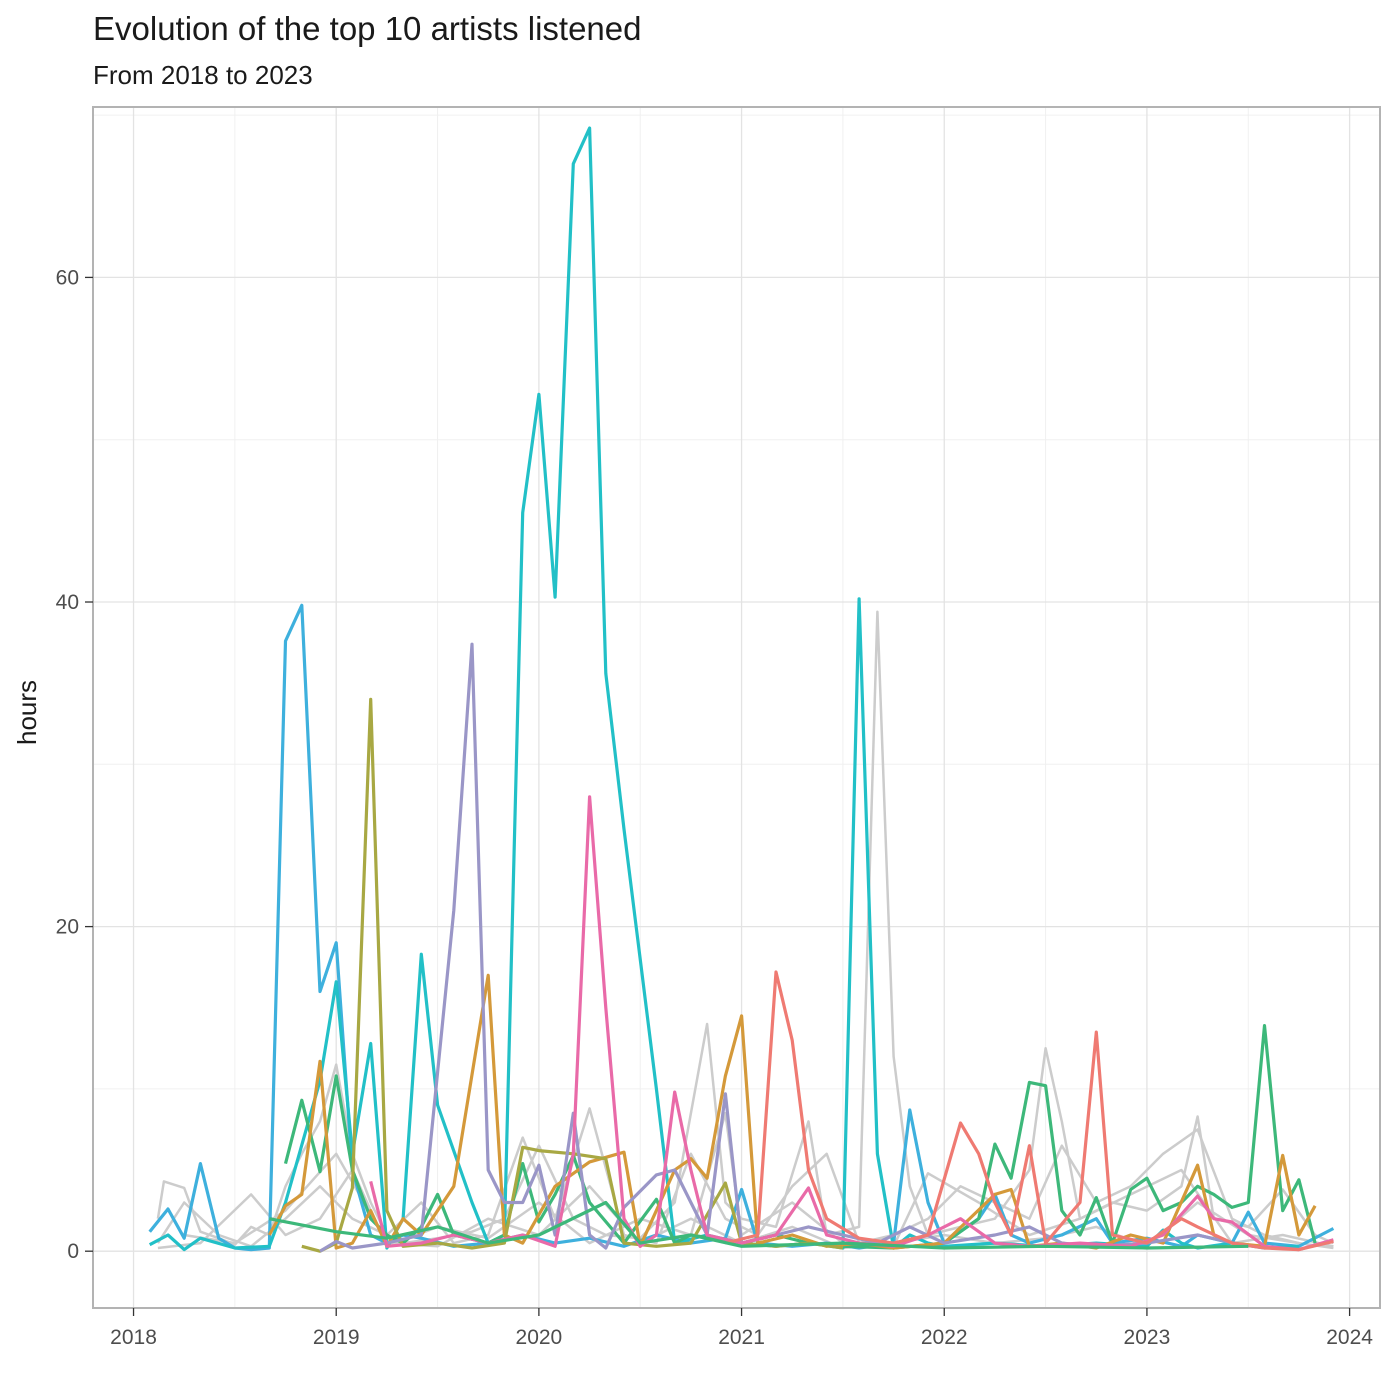 The image size is (1400, 1400). Describe the element at coordinates (336, 1337) in the screenshot. I see `x-tick-label: 2019` at that location.